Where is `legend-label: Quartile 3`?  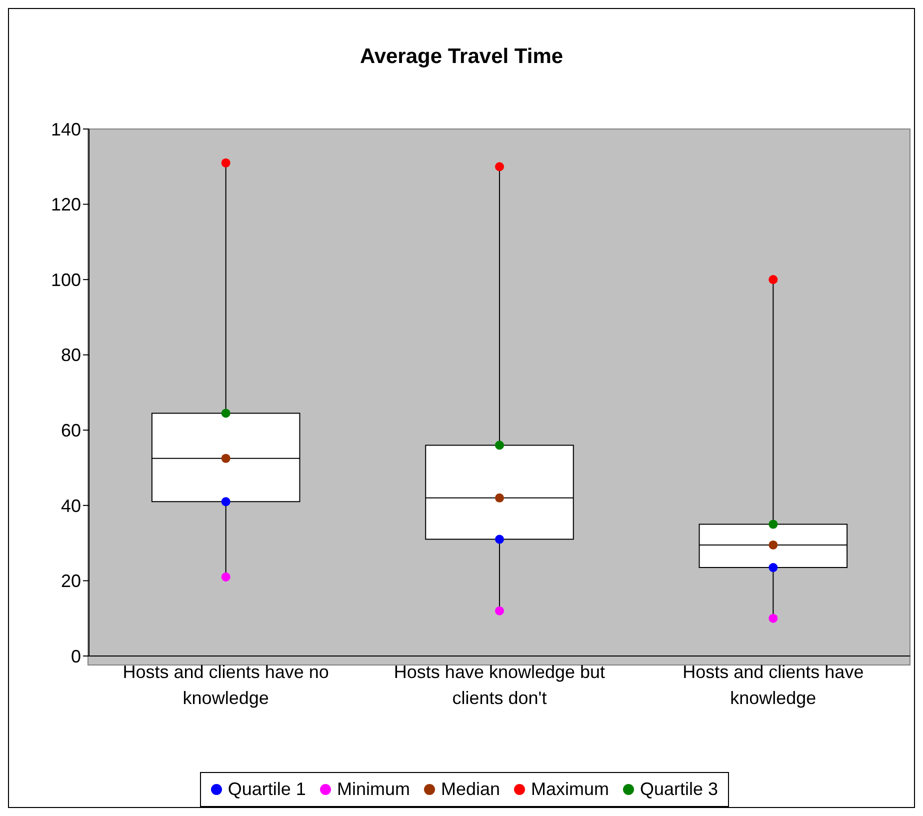
legend-label: Quartile 3 is located at coordinates (678, 789).